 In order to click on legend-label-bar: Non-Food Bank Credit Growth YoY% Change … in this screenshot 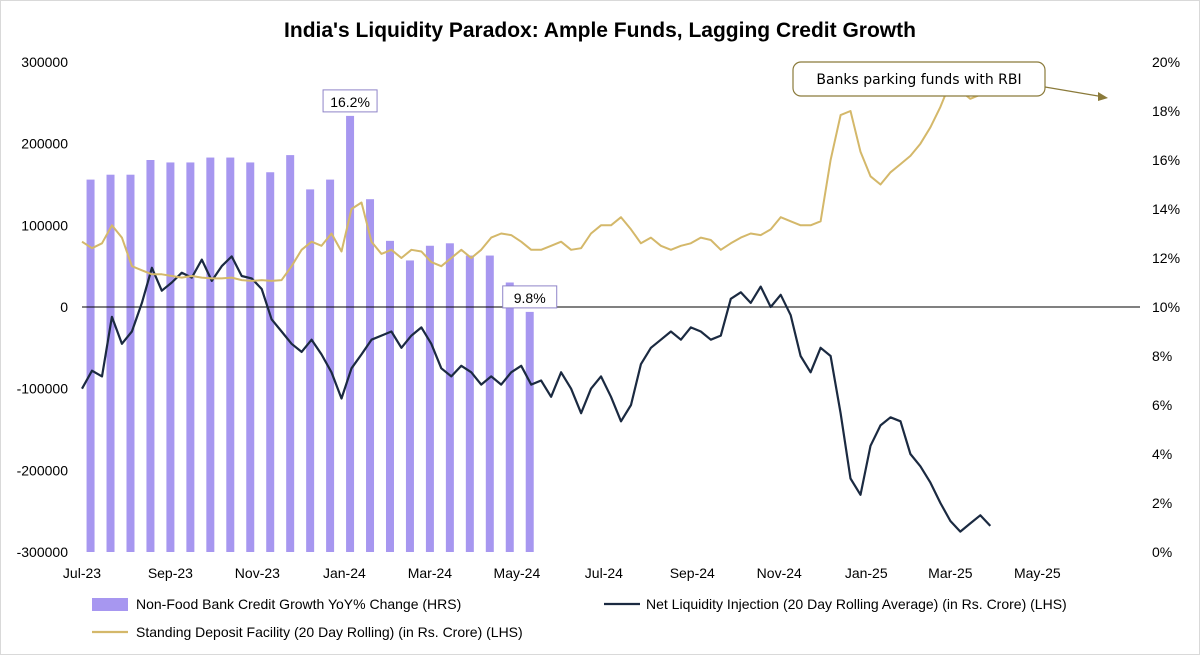, I will do `click(298, 604)`.